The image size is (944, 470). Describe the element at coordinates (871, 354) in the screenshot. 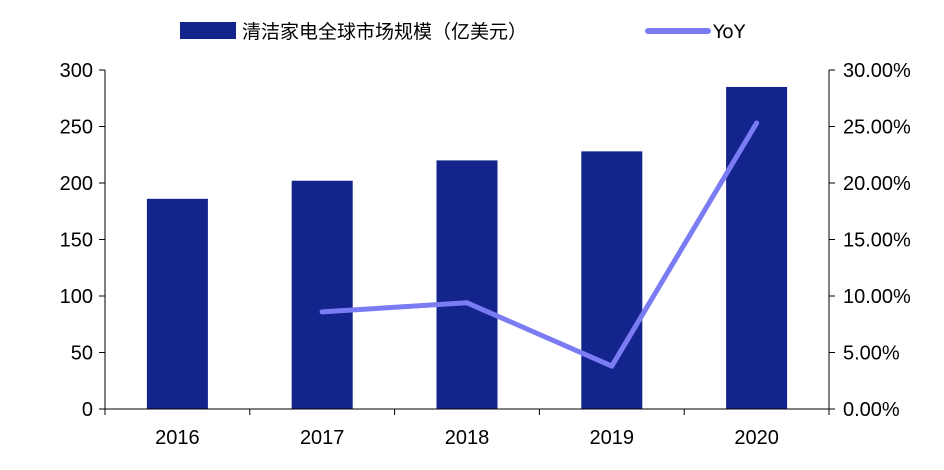

I see `y-right-tick-label: 5.00%` at that location.